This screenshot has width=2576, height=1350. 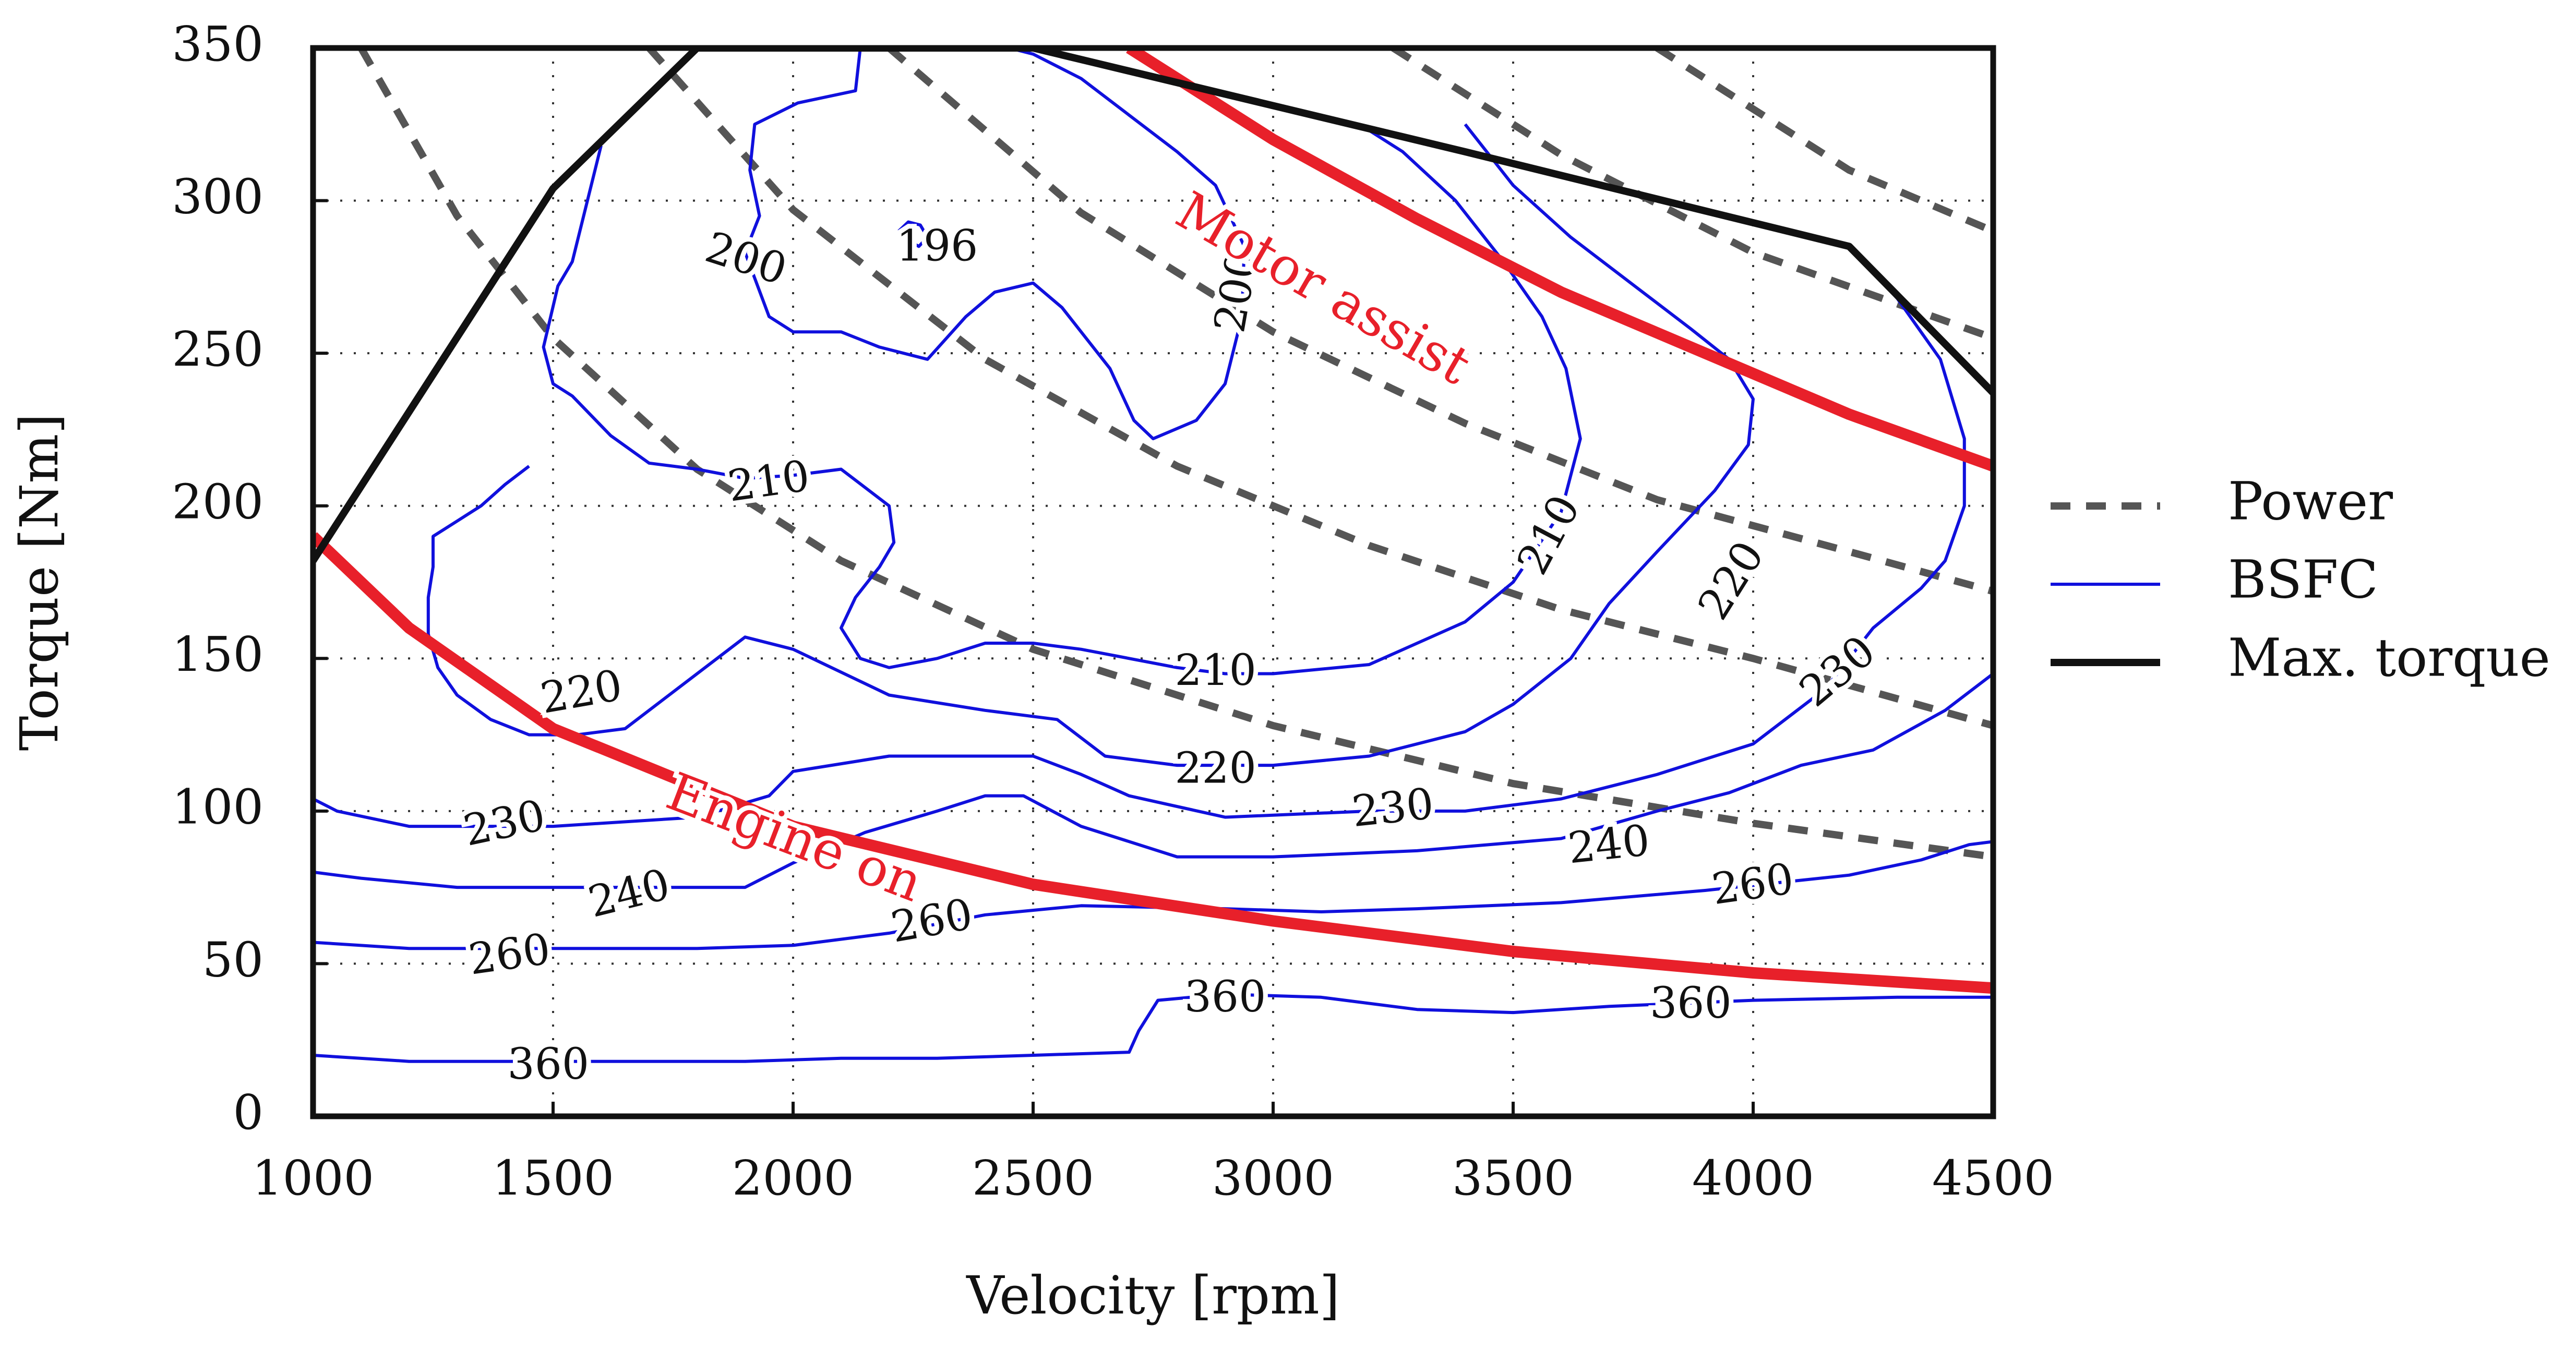 What do you see at coordinates (793, 1178) in the screenshot?
I see `x-tick-label: 2000` at bounding box center [793, 1178].